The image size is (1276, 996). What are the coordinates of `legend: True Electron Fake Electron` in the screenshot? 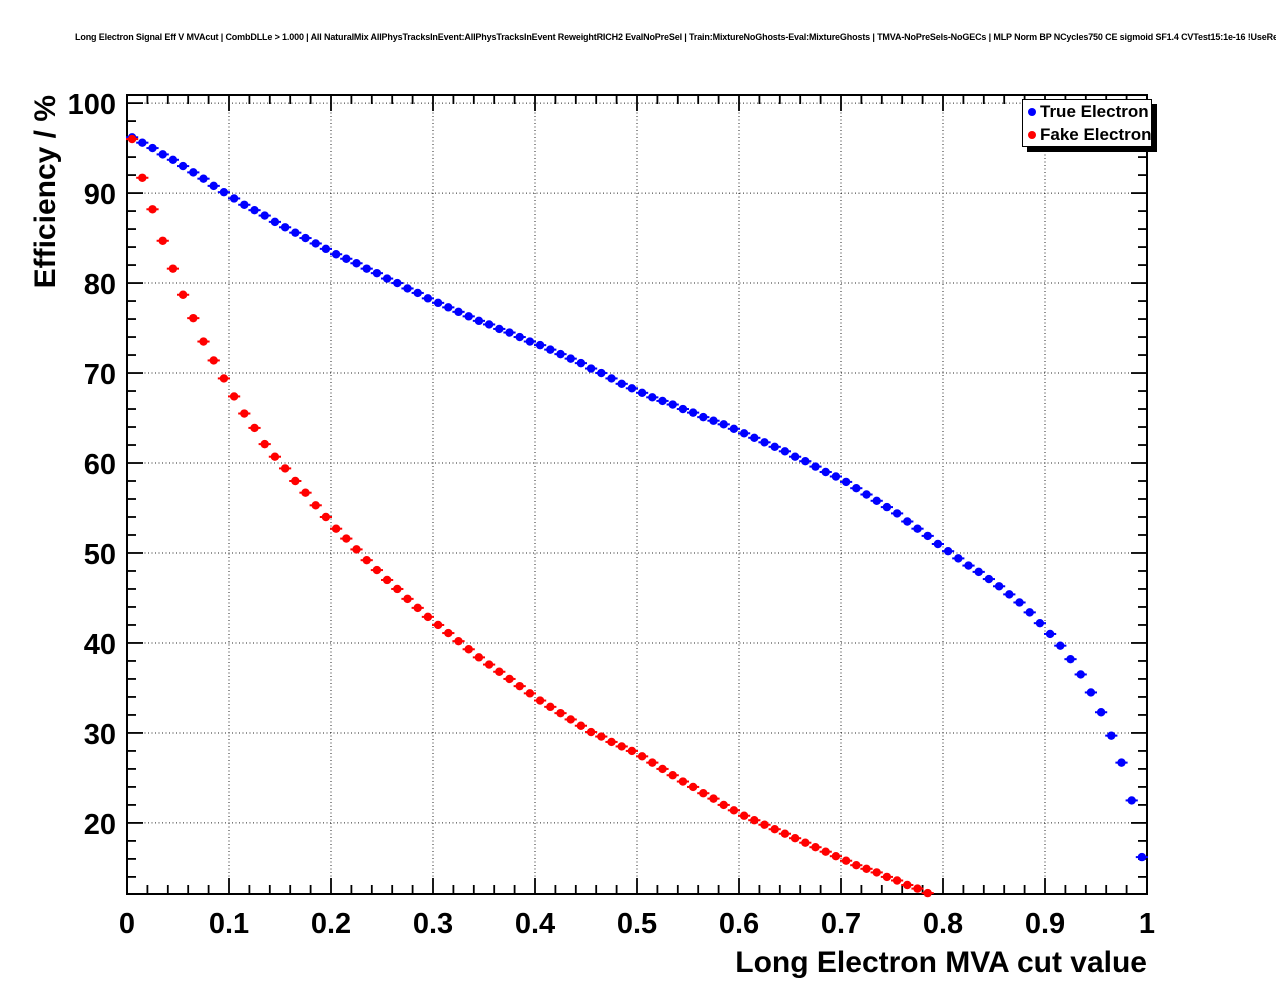 It's located at (1087, 123).